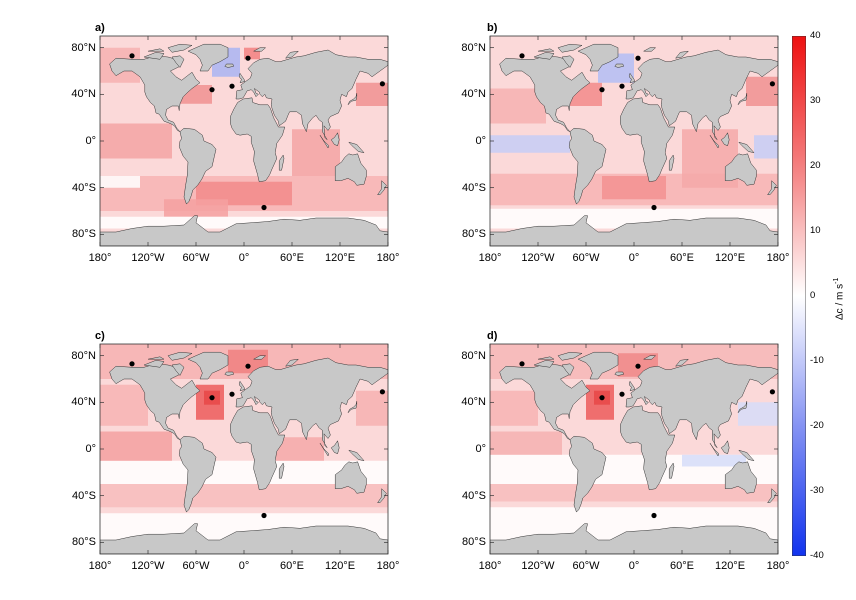 This screenshot has width=856, height=600. I want to click on colorbar-tick-label: 0, so click(813, 295).